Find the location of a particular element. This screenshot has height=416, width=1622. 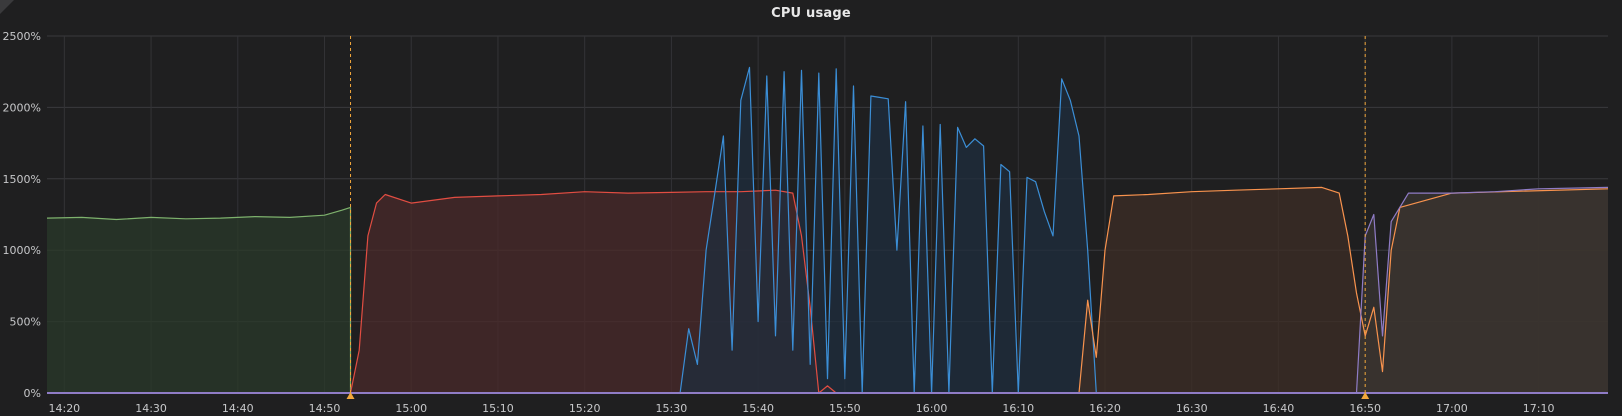

x-tick-label: 15:20 is located at coordinates (585, 408).